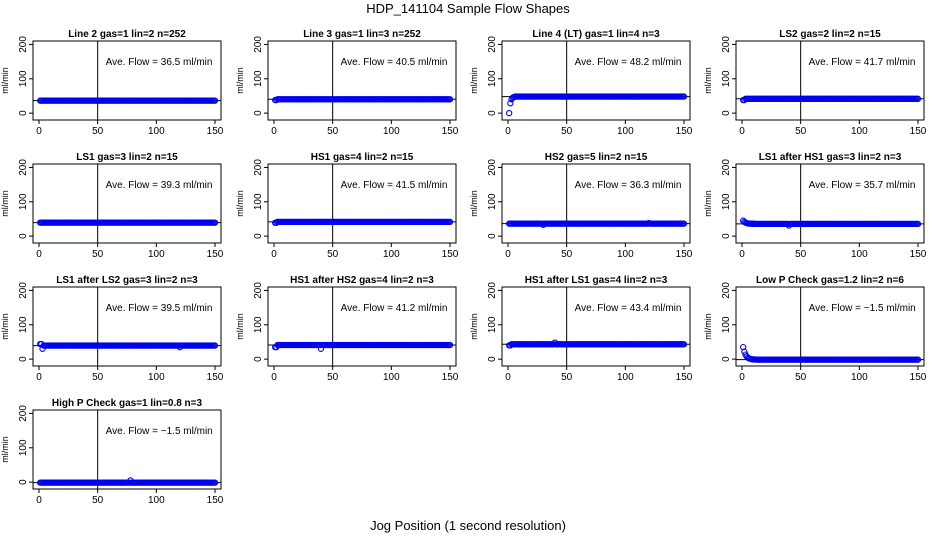 The image size is (936, 540). What do you see at coordinates (628, 308) in the screenshot?
I see `average-flow-annotation: Ave. Flow = 43.4 ml/min` at bounding box center [628, 308].